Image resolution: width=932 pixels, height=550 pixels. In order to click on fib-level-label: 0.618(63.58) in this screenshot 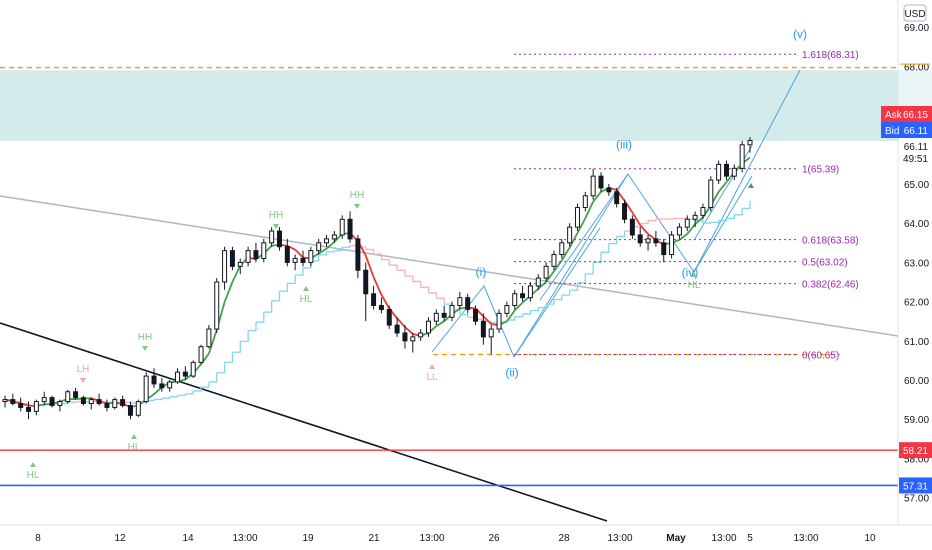, I will do `click(830, 241)`.